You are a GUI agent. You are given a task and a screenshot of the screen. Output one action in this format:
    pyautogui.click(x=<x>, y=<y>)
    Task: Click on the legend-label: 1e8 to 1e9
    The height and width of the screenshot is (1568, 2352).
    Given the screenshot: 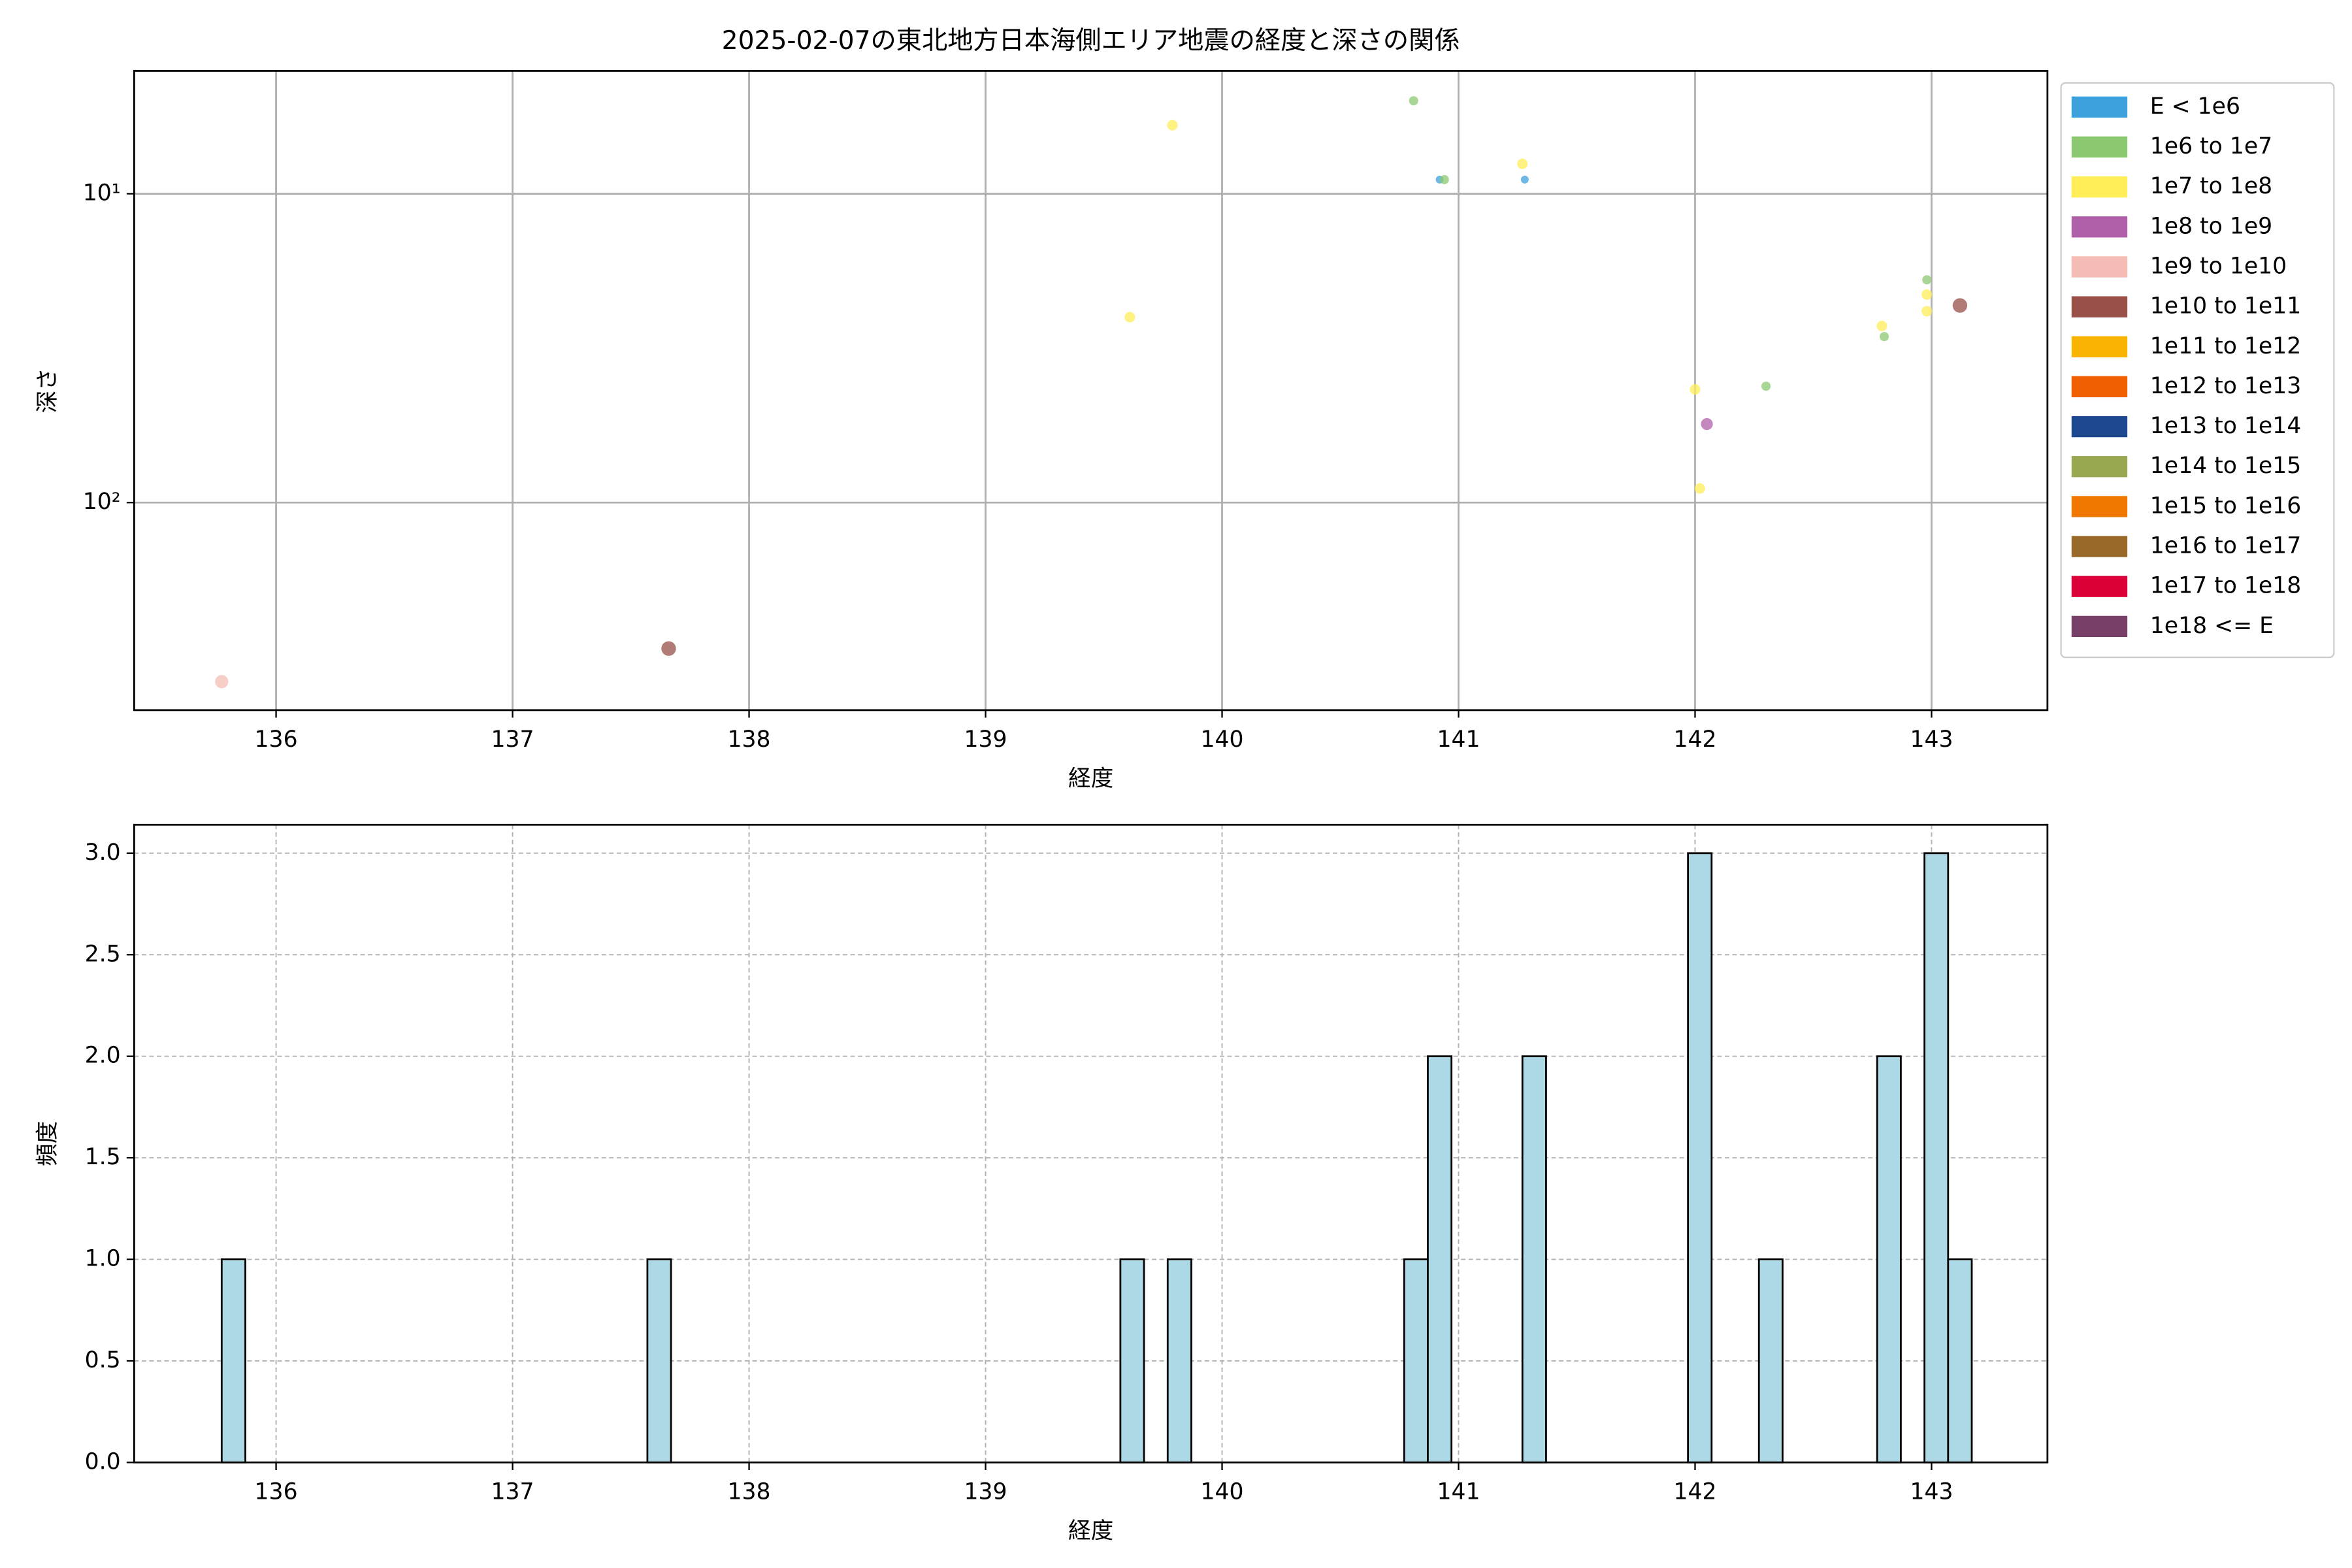 What is the action you would take?
    pyautogui.click(x=2211, y=226)
    